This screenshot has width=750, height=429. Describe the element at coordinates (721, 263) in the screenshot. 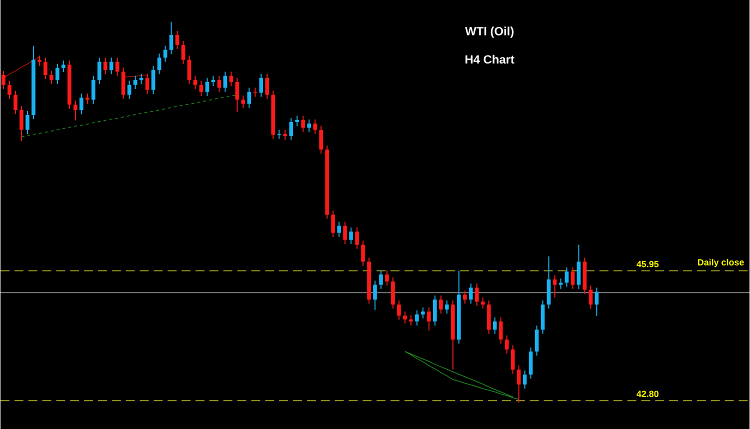

I see `annotation: Daily close` at that location.